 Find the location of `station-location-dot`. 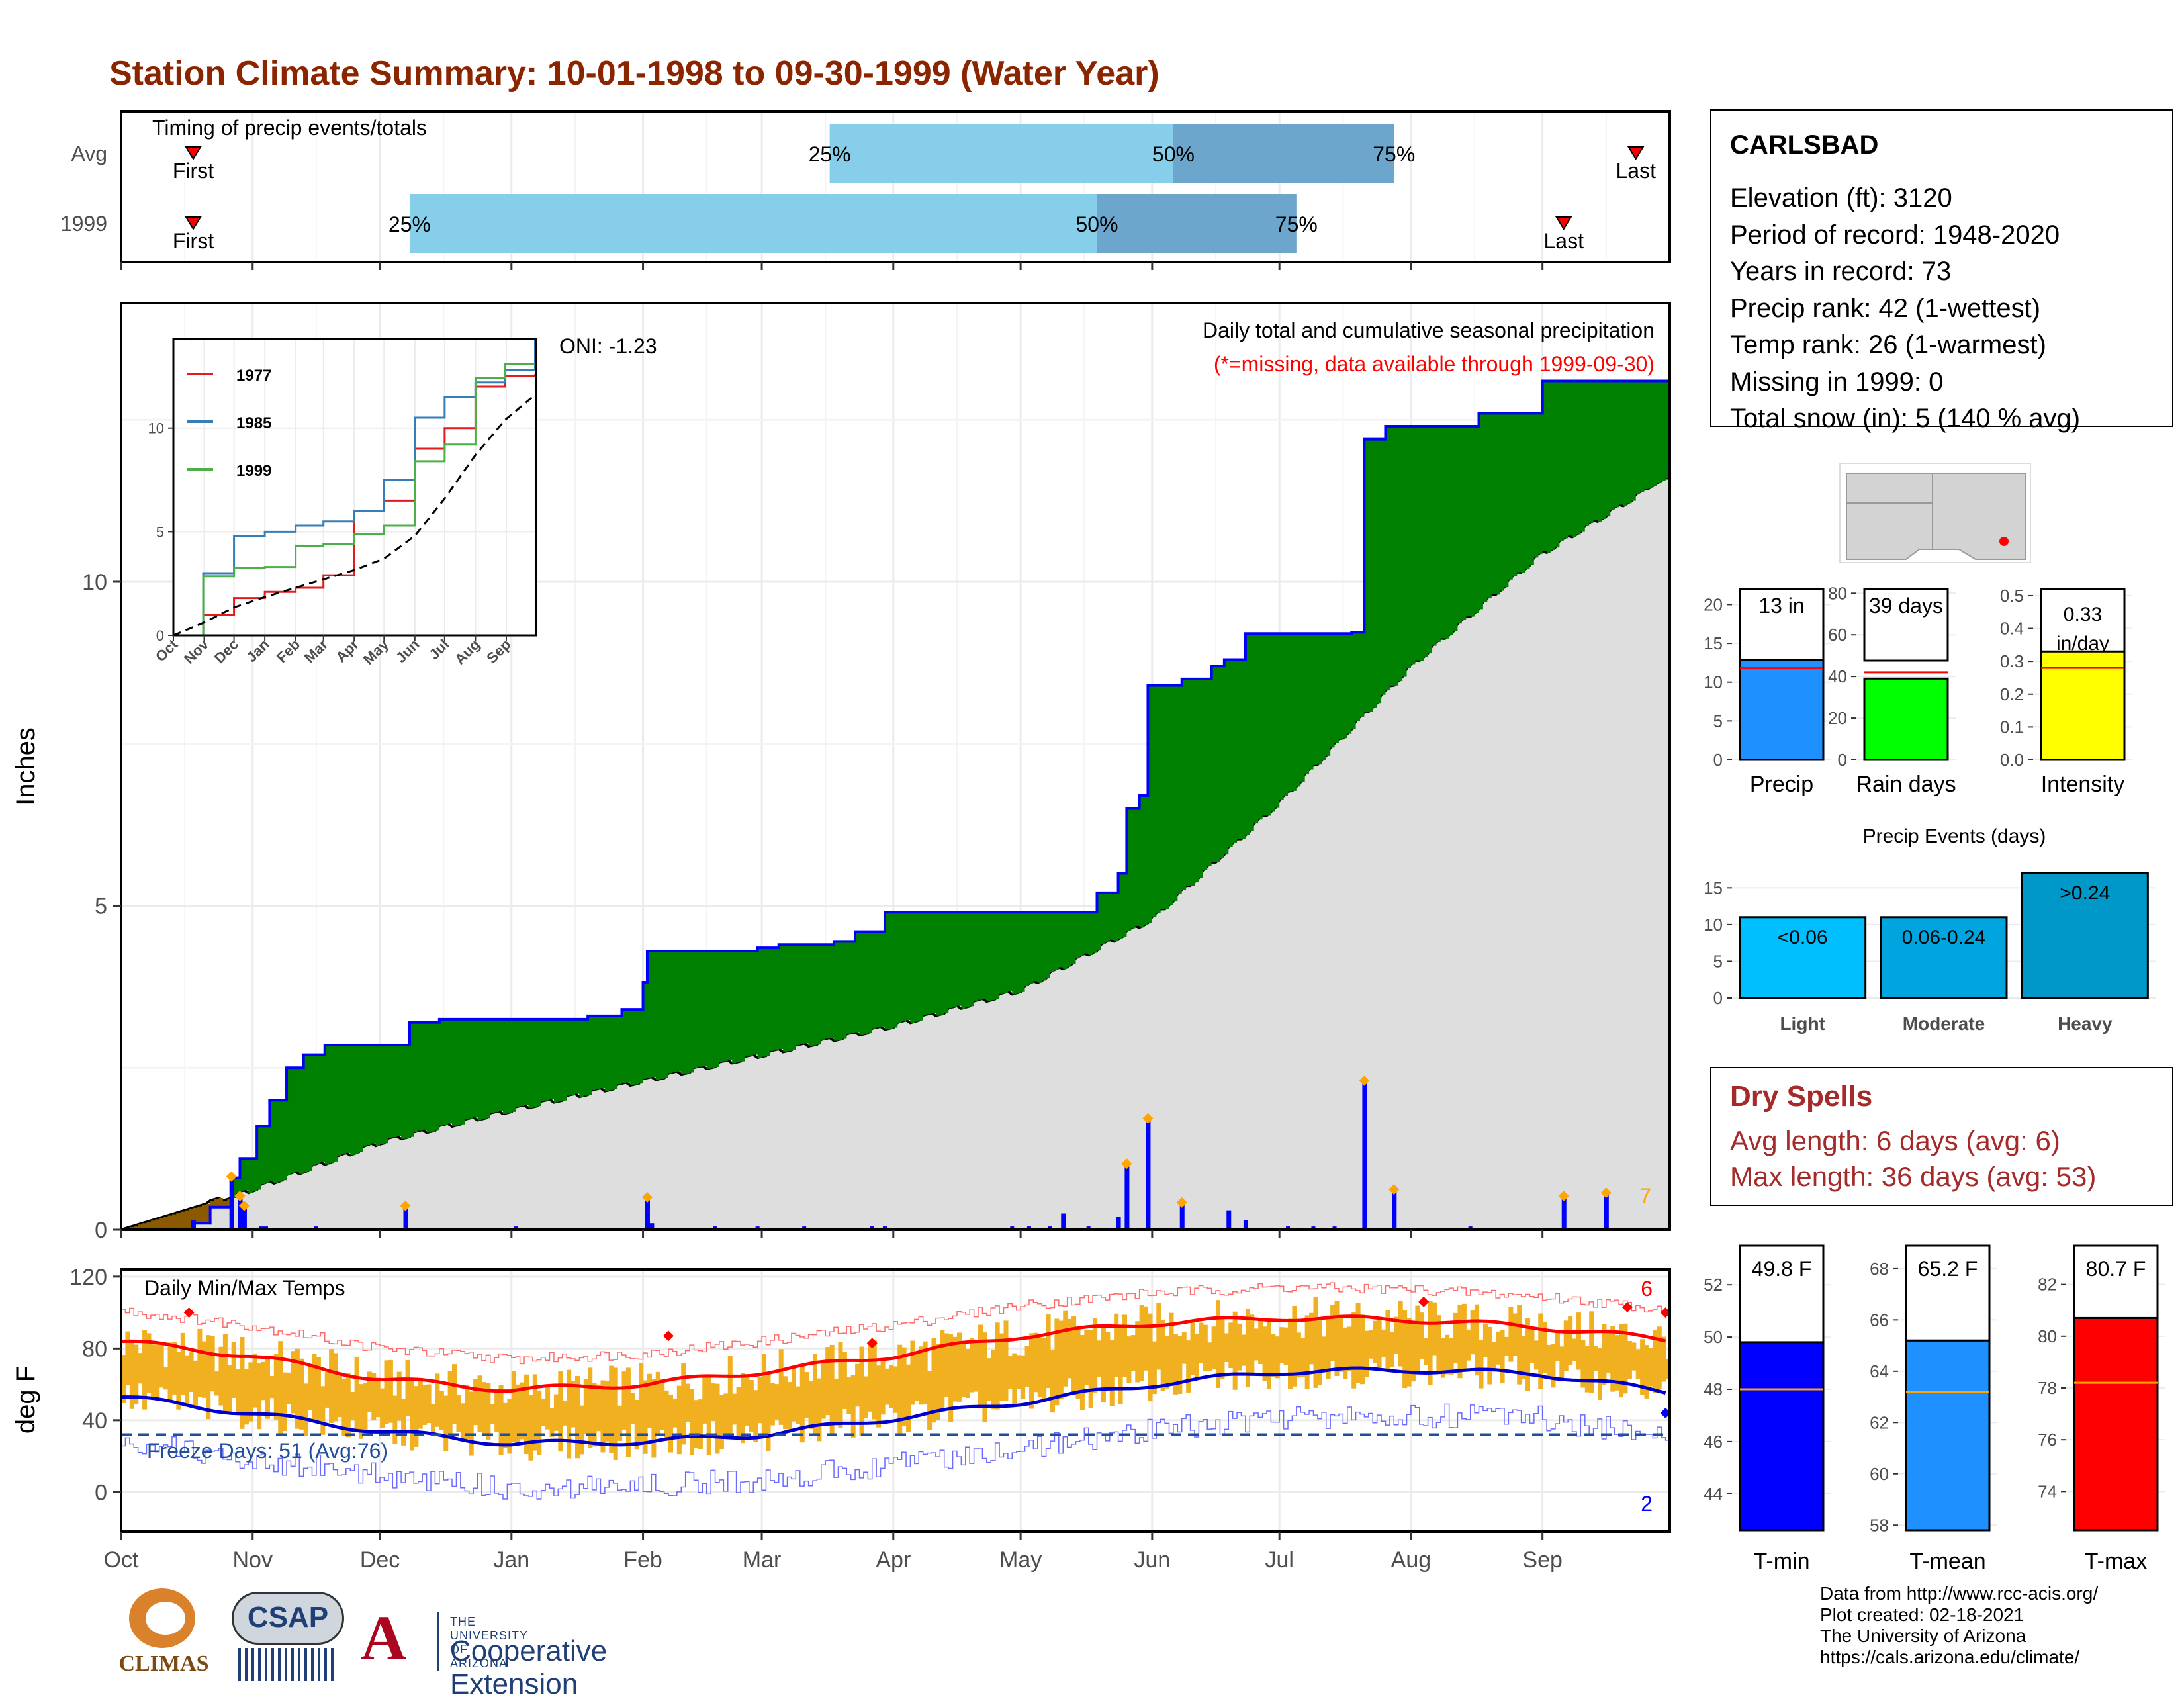

station-location-dot is located at coordinates (2004, 541).